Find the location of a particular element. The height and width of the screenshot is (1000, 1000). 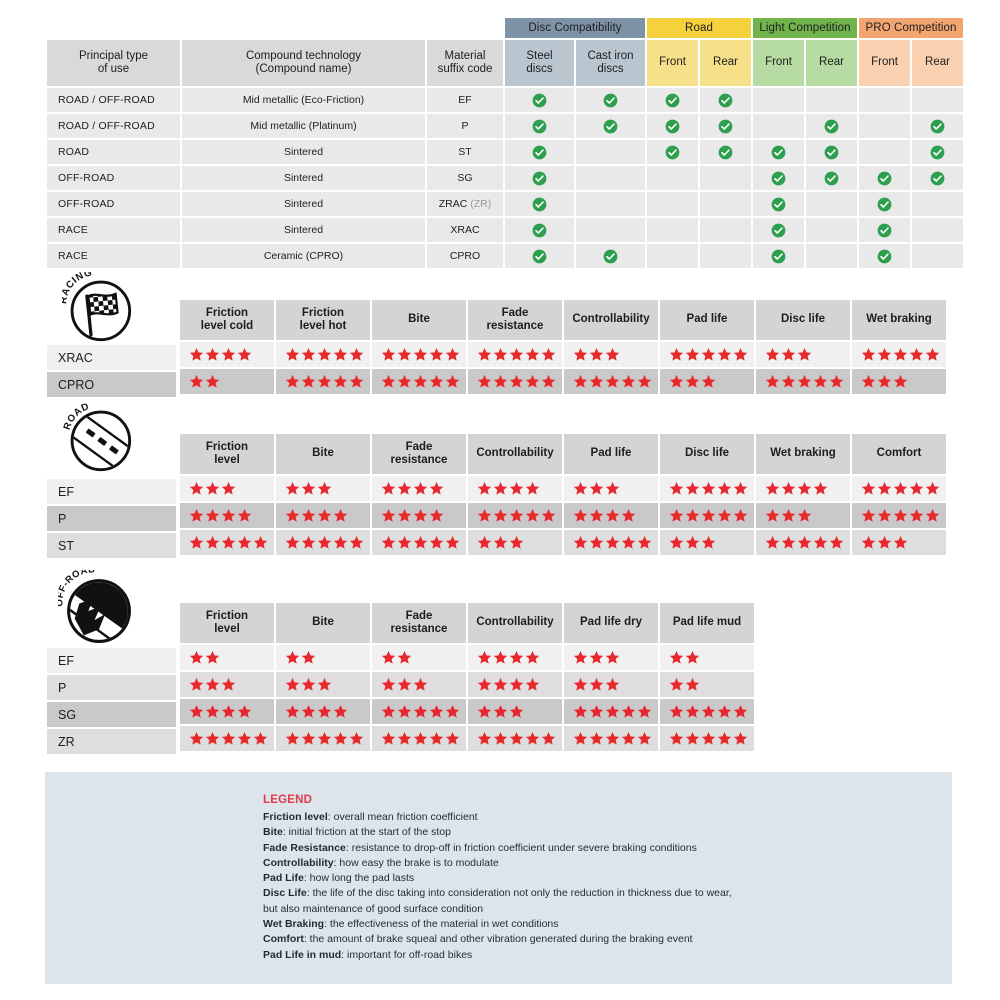

cell-suffix-code: P is located at coordinates (465, 126).